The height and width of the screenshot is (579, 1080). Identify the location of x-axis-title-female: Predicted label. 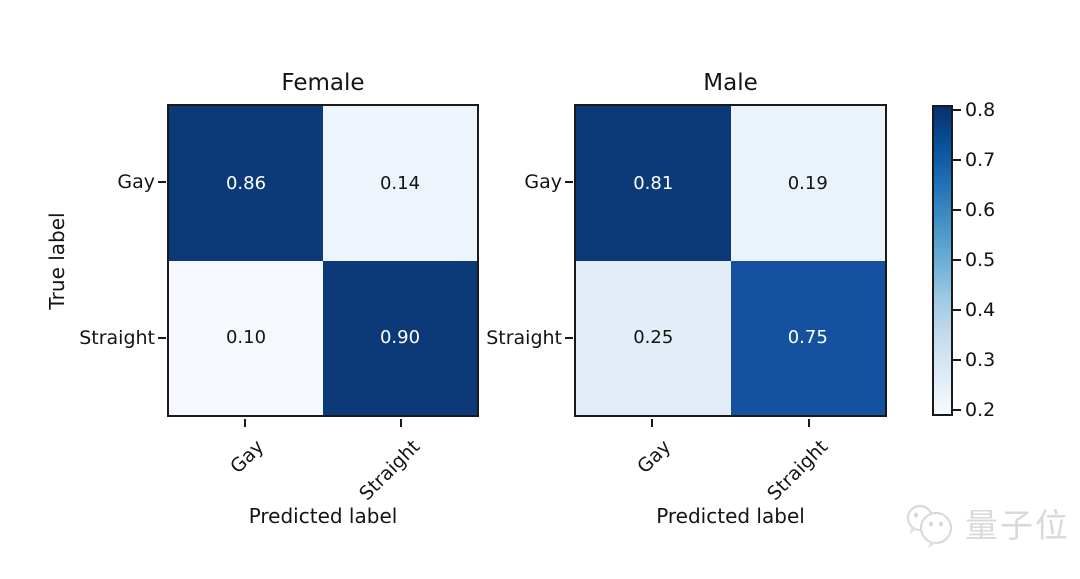
(323, 516).